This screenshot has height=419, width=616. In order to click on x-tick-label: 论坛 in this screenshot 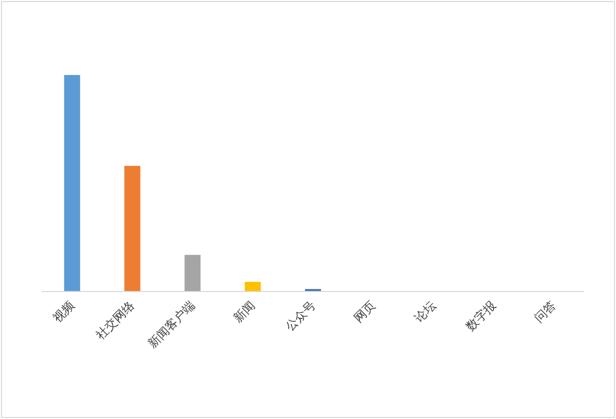, I will do `click(425, 311)`.